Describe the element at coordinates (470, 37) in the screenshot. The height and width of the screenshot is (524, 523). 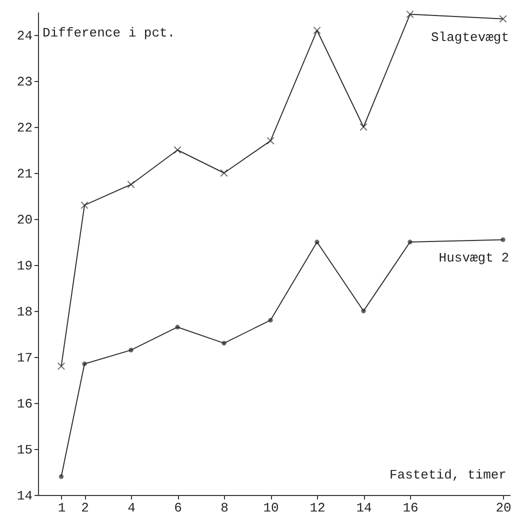
I see `series-label: Slagtevægt` at that location.